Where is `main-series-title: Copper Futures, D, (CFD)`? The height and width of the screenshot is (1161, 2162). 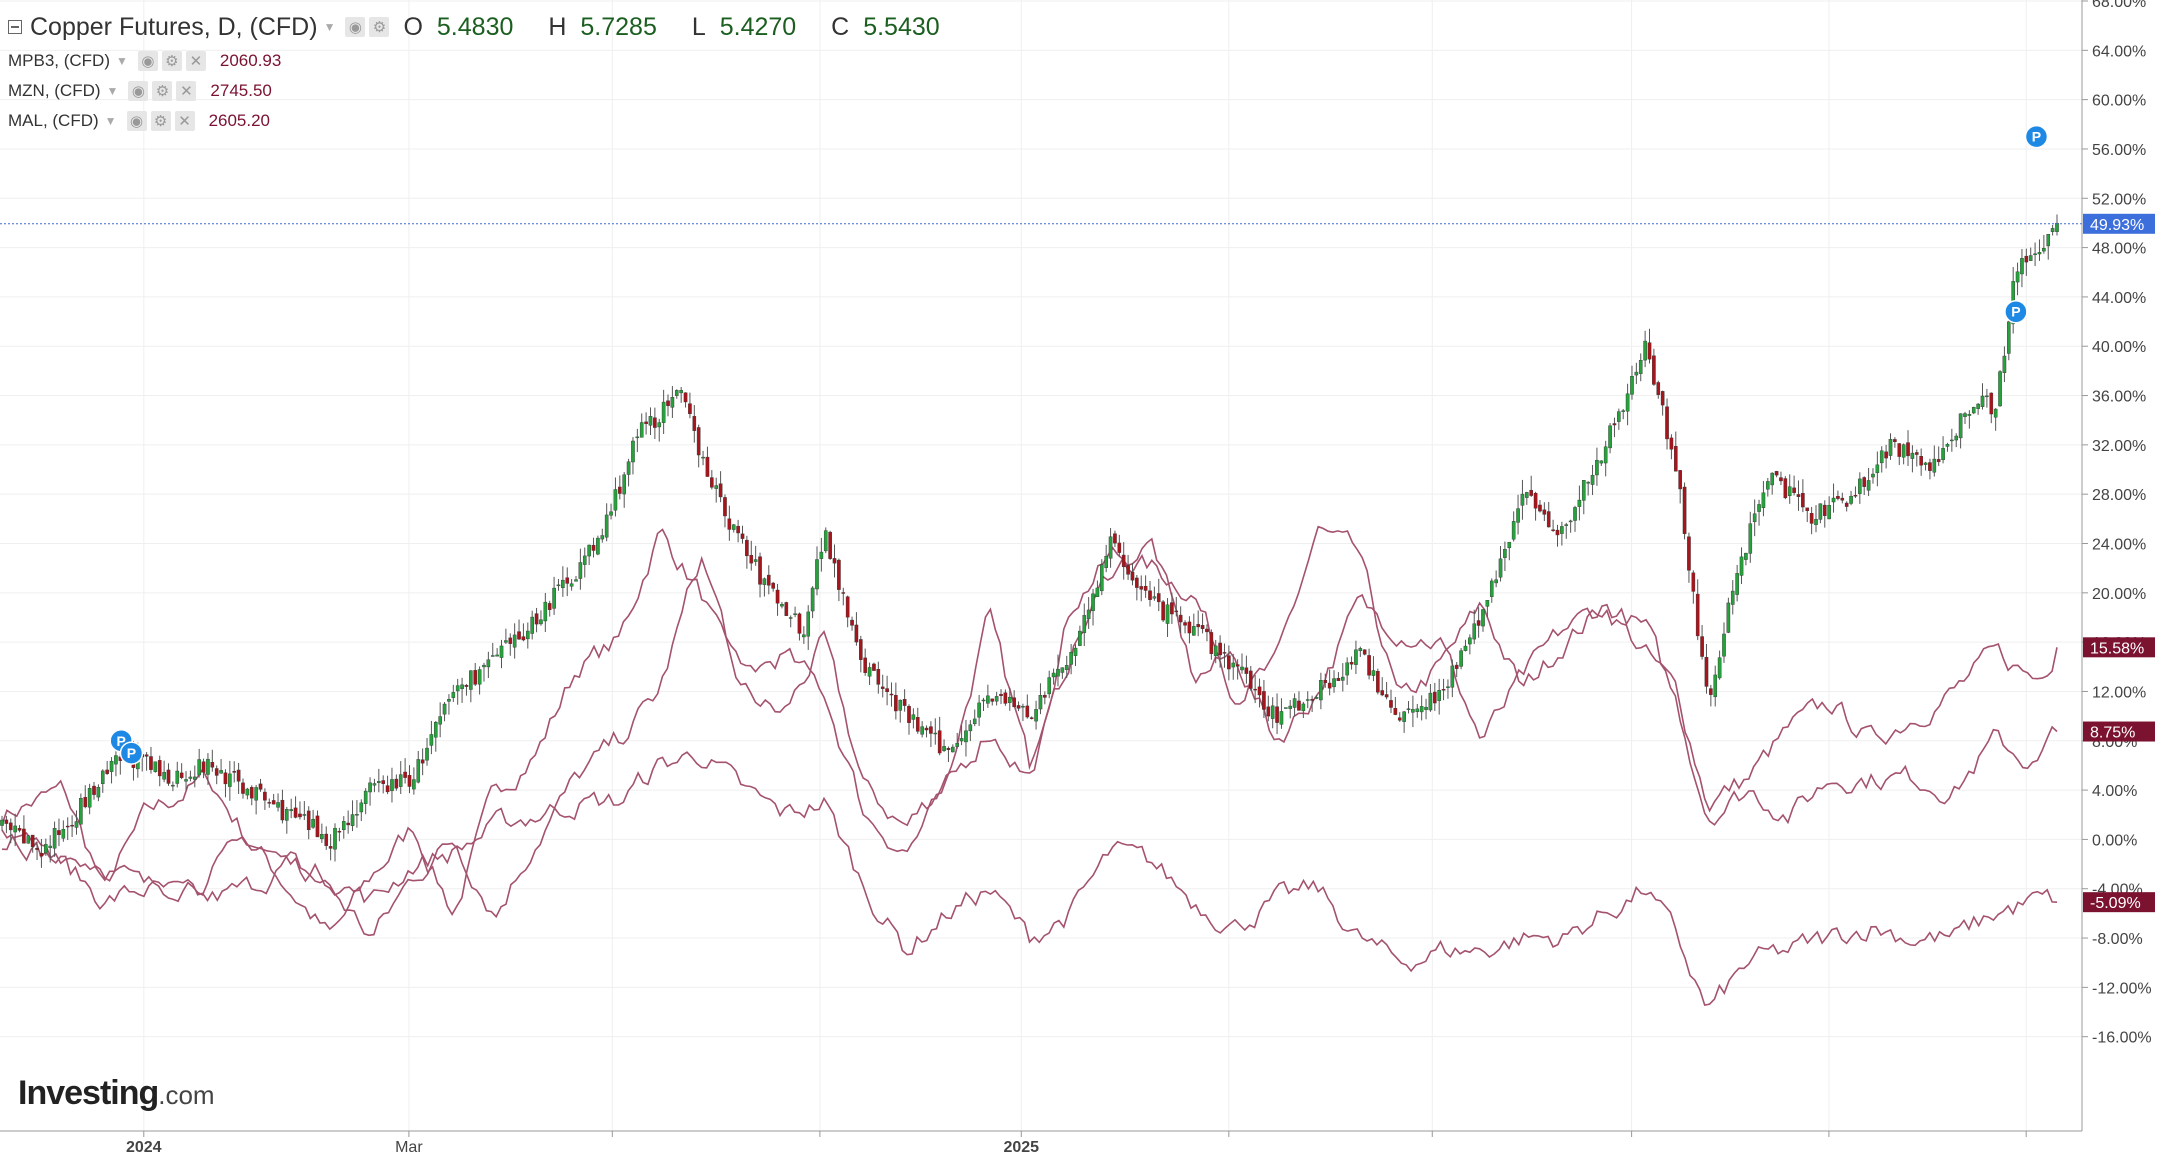
main-series-title: Copper Futures, D, (CFD) is located at coordinates (174, 26).